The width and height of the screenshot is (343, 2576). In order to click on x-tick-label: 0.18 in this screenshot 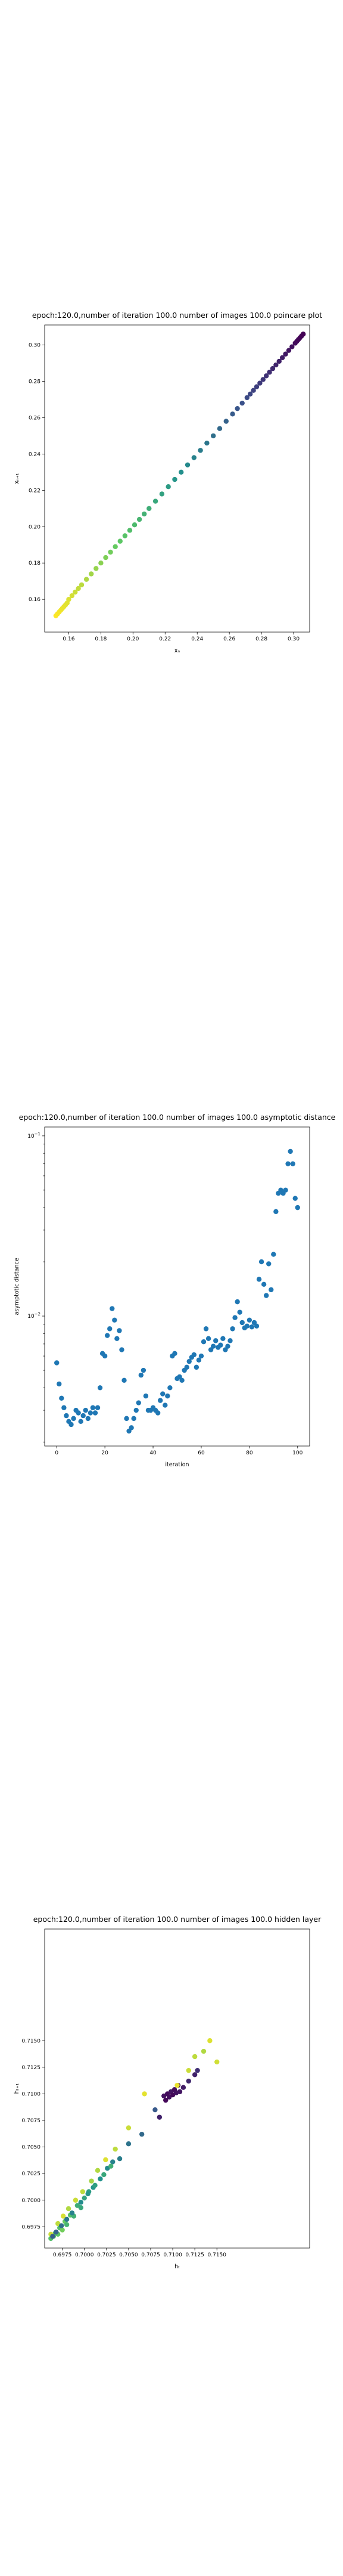, I will do `click(101, 639)`.